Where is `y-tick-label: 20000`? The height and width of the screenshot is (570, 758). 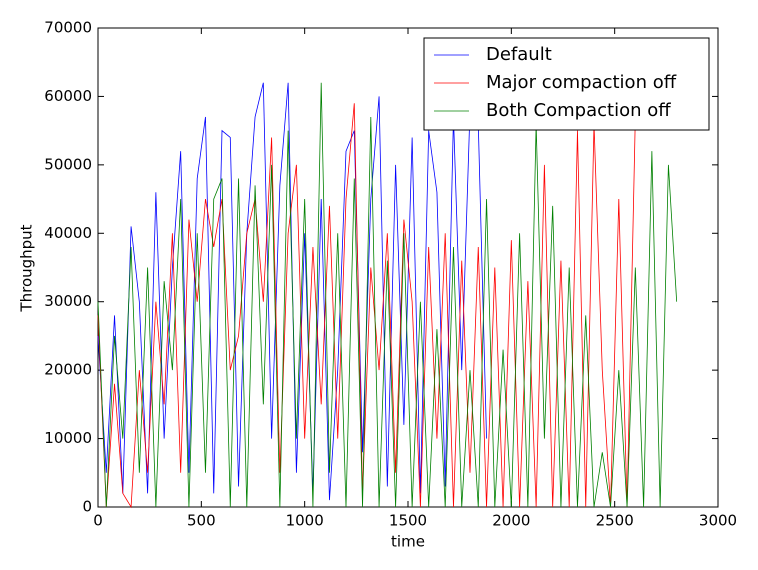
y-tick-label: 20000 is located at coordinates (68, 370).